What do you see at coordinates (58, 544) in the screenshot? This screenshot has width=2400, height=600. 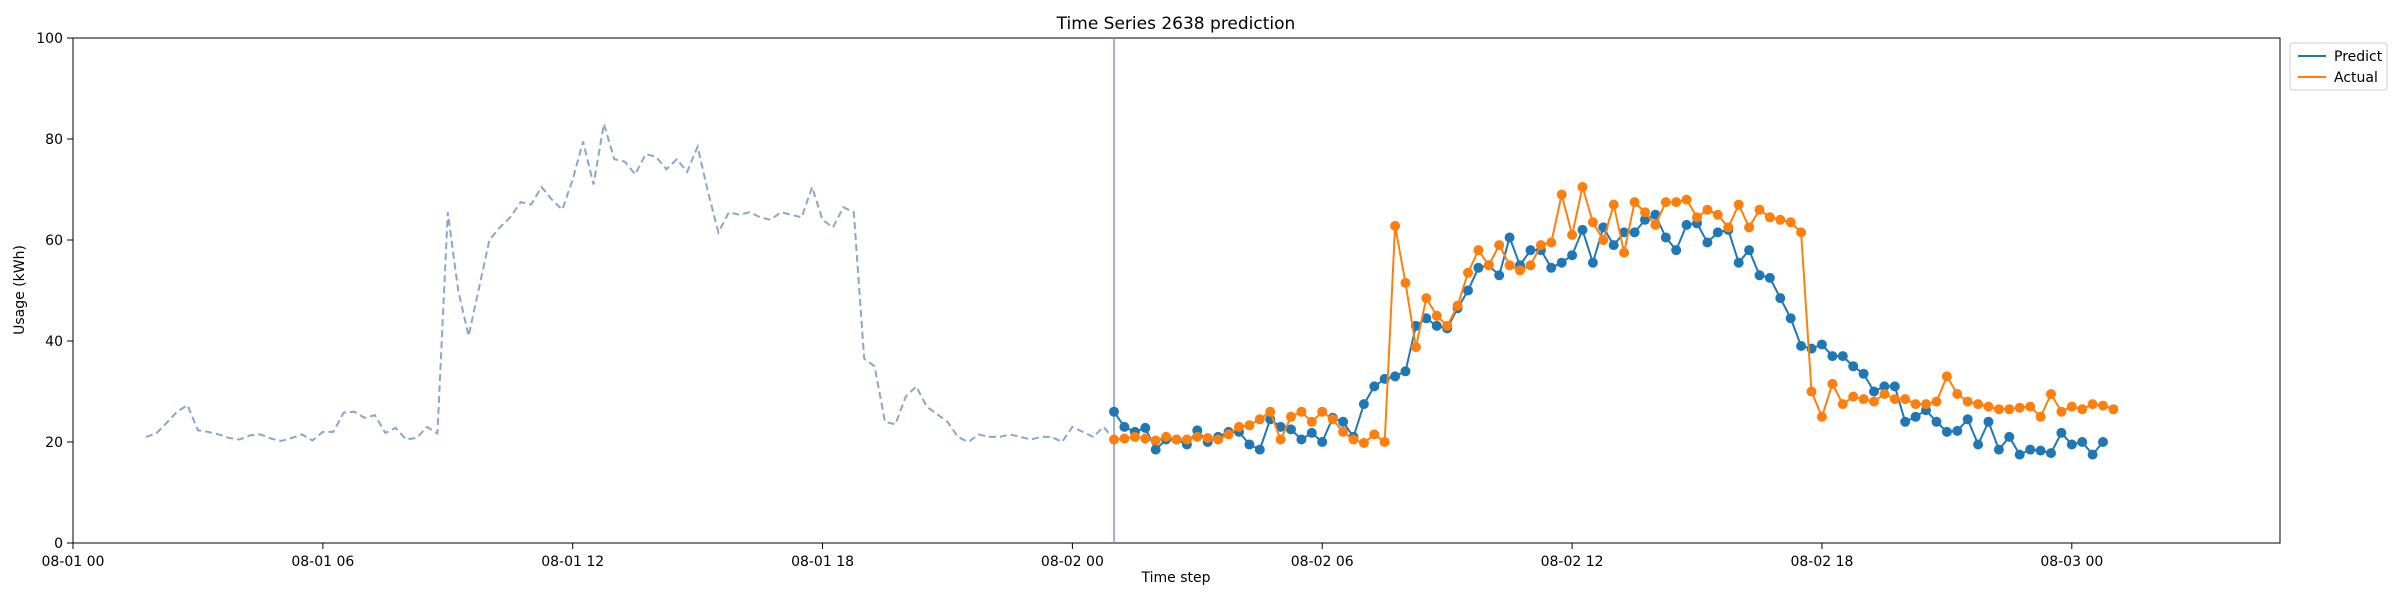 I see `y-tick-label: 0` at bounding box center [58, 544].